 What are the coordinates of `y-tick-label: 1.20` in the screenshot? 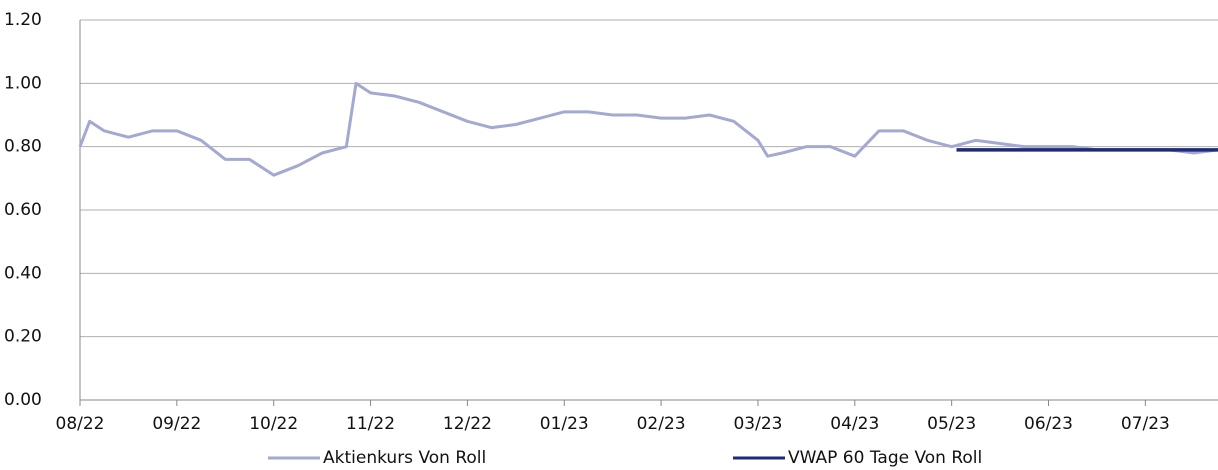 It's located at (23, 20).